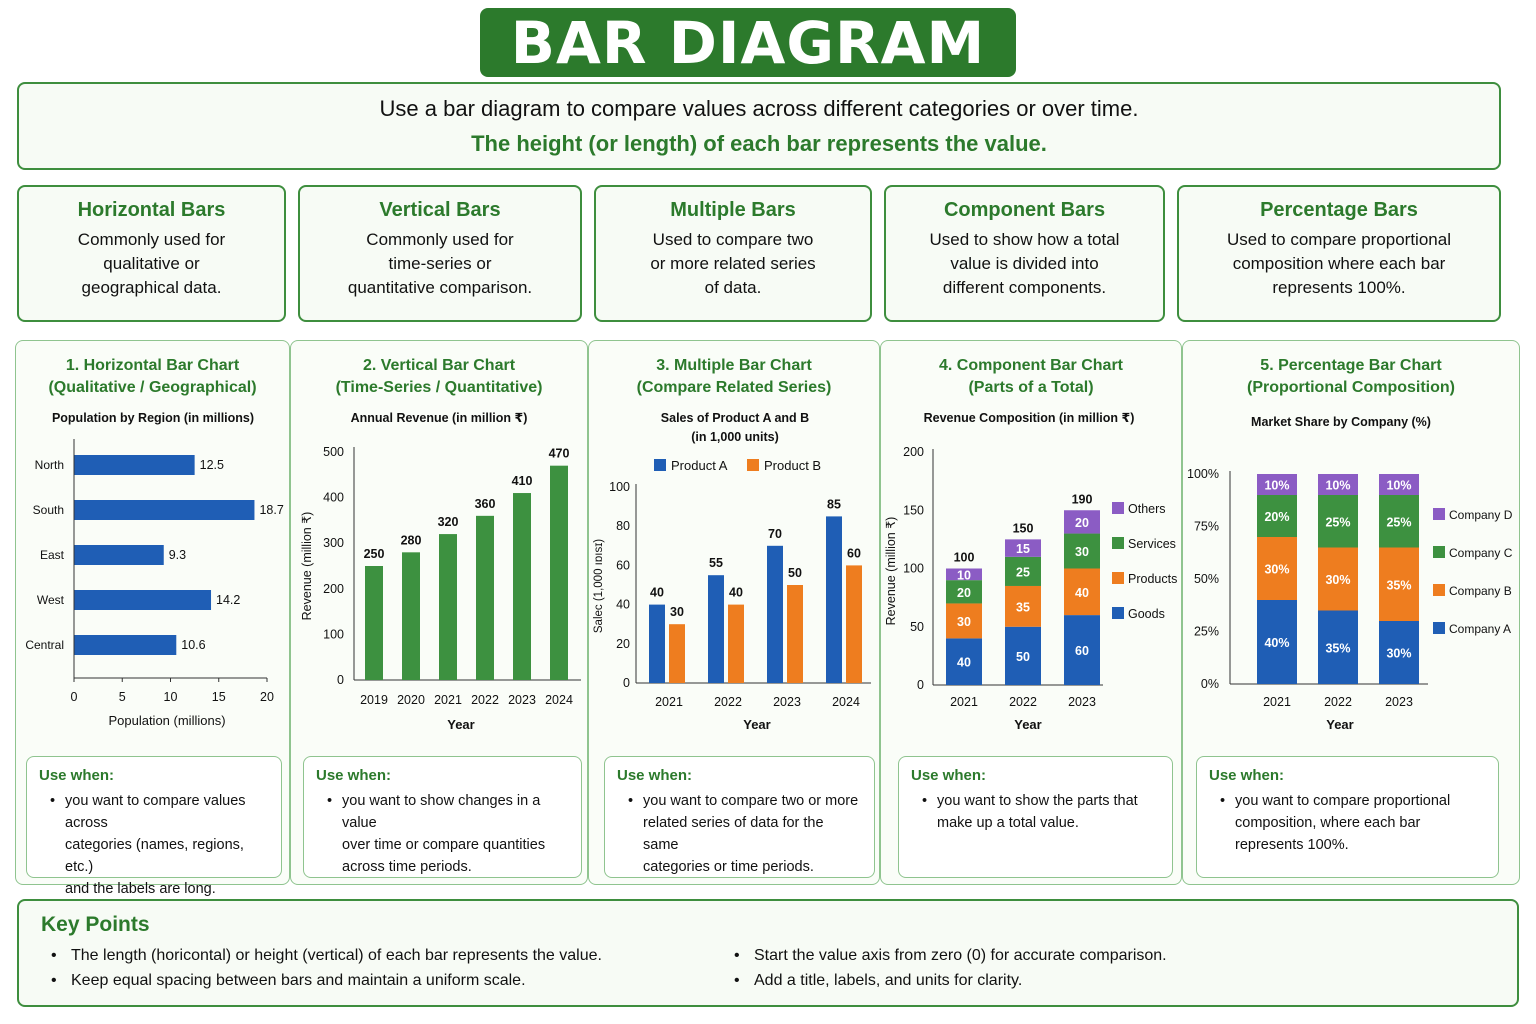 The image size is (1536, 1024). Describe the element at coordinates (333, 543) in the screenshot. I see `y-tick-label: 300` at that location.